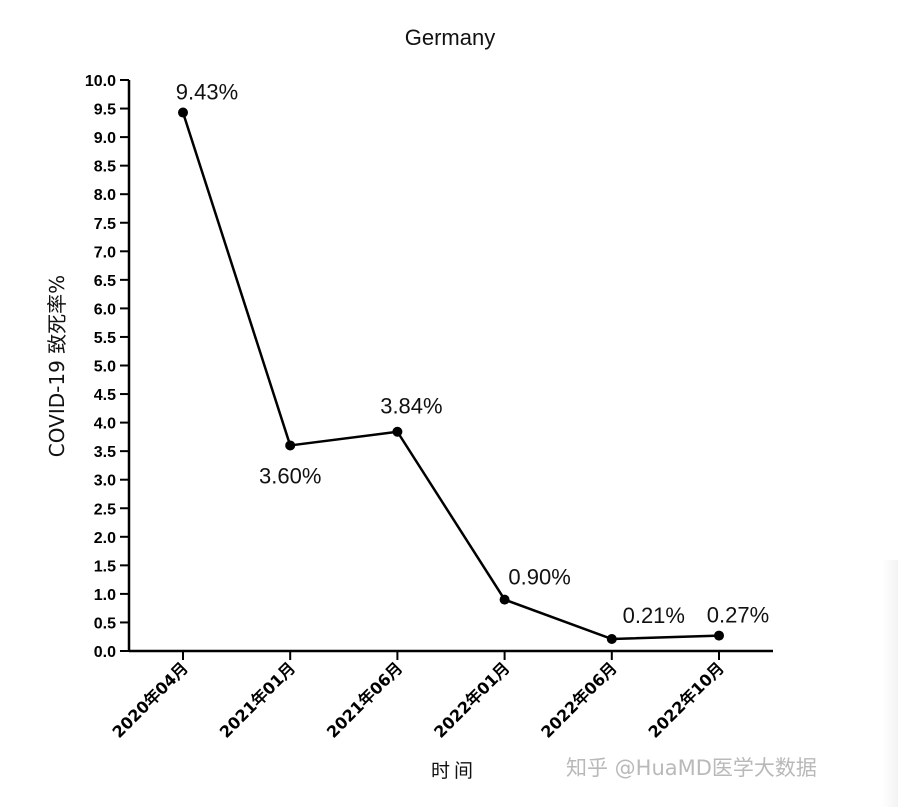  I want to click on x-tick-label: 2022年06月, so click(578, 699).